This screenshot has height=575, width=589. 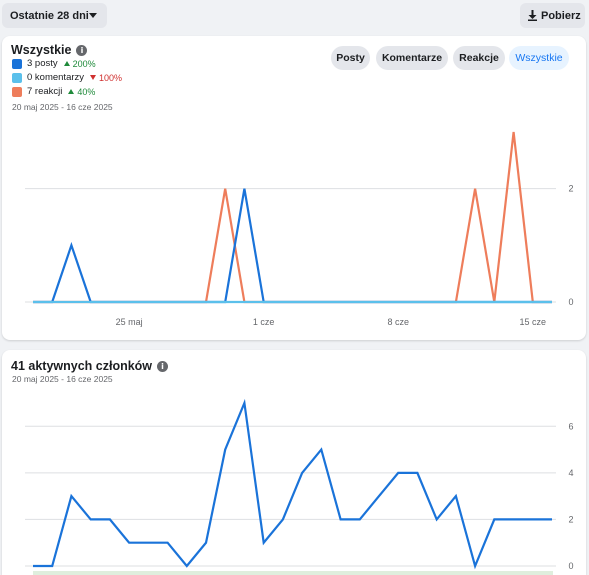 I want to click on posts-swatch, so click(x=17, y=63).